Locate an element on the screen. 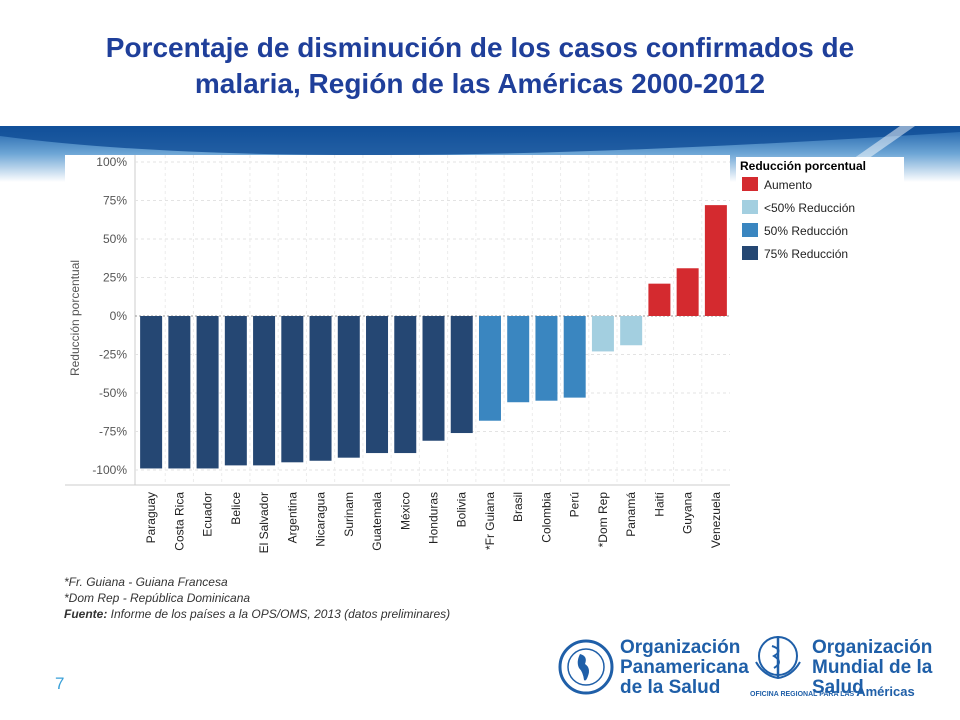  bar-guatemala is located at coordinates (377, 385).